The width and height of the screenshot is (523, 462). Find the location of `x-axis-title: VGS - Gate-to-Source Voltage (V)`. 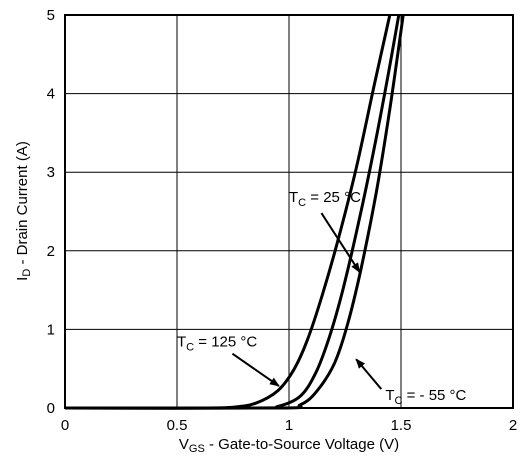

x-axis-title: VGS - Gate-to-Source Voltage (V) is located at coordinates (289, 445).